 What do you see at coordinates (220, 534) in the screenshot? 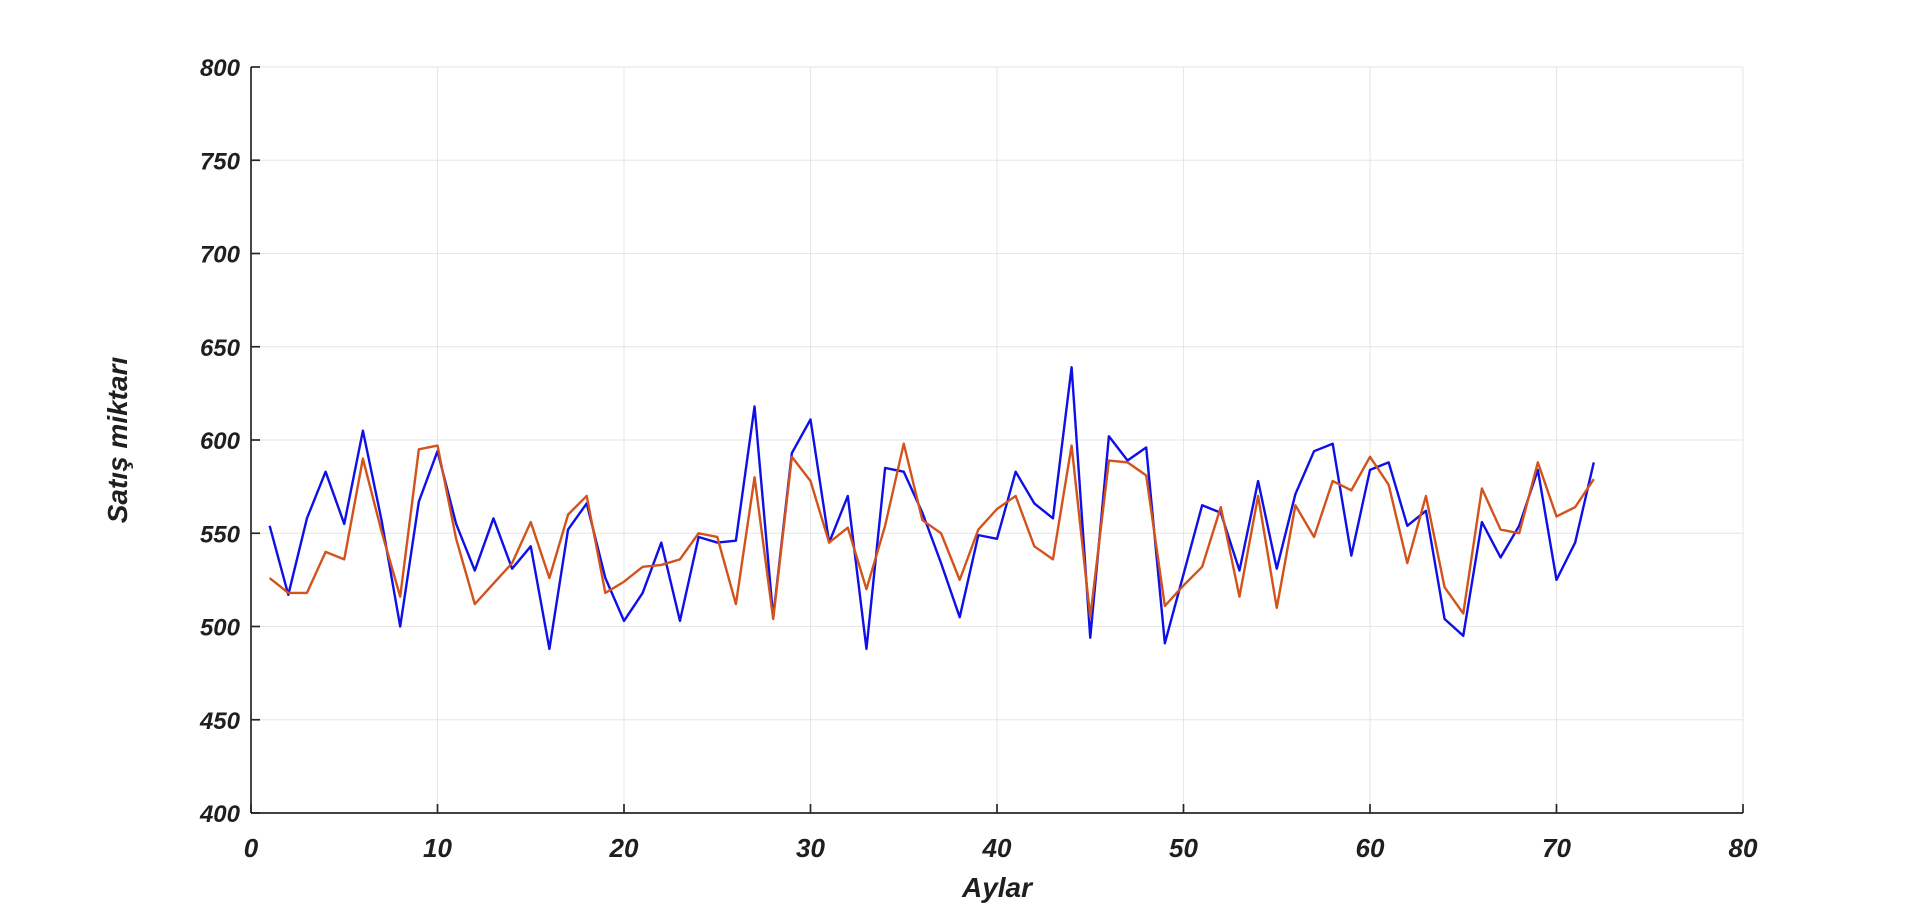
I see `y-tick-label: 550` at bounding box center [220, 534].